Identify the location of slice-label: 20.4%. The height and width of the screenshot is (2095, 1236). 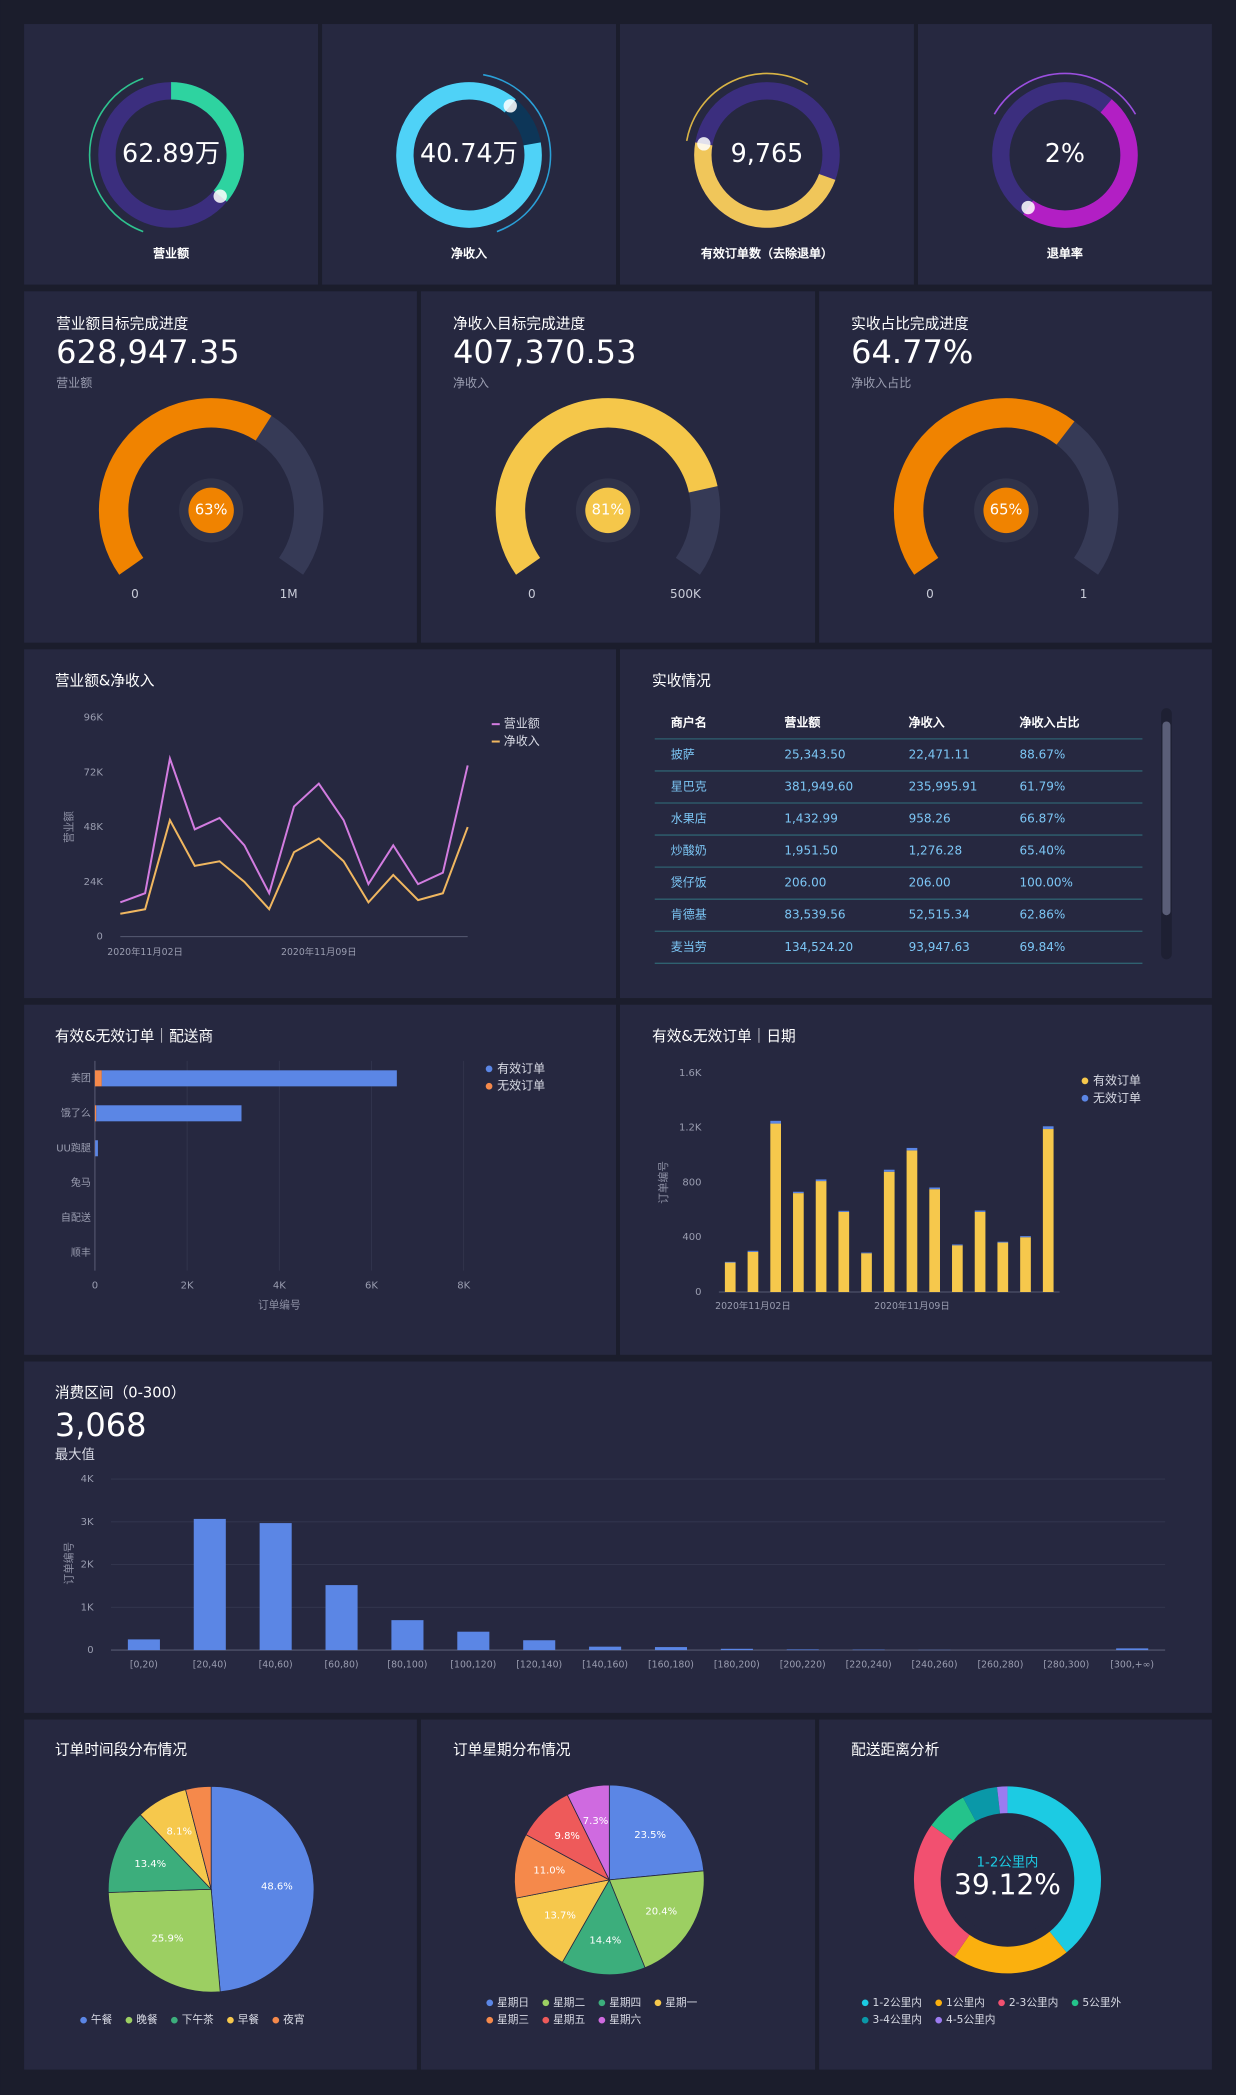
(661, 1911).